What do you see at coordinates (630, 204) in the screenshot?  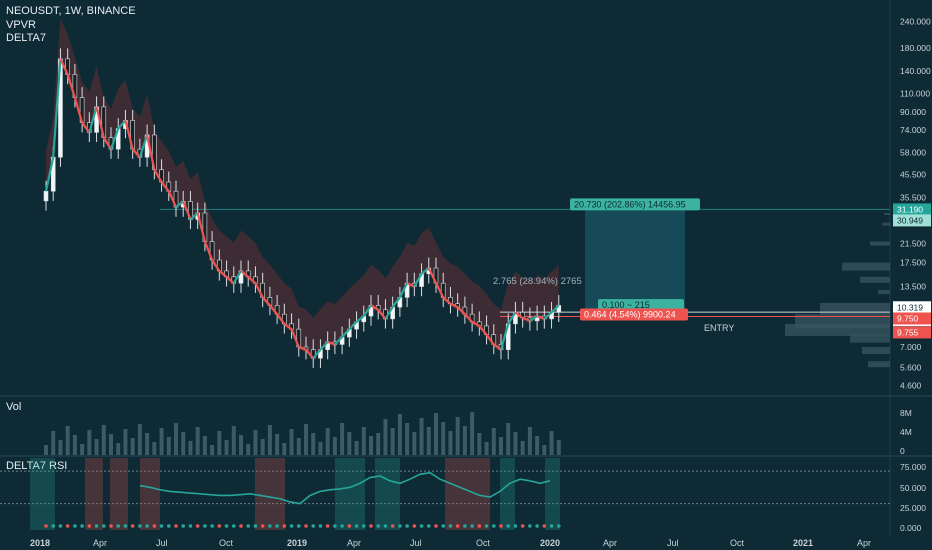 I see `target-annotation: 20.730 (202.86%) 14456.95` at bounding box center [630, 204].